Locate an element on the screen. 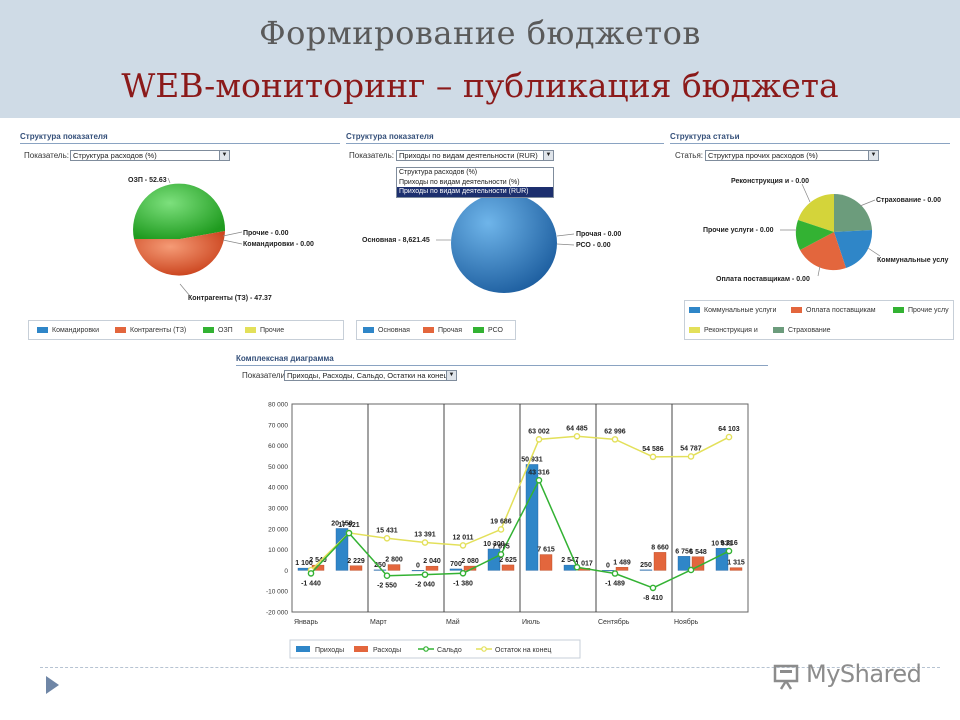 The width and height of the screenshot is (960, 720). legend-marker is located at coordinates (484, 649).